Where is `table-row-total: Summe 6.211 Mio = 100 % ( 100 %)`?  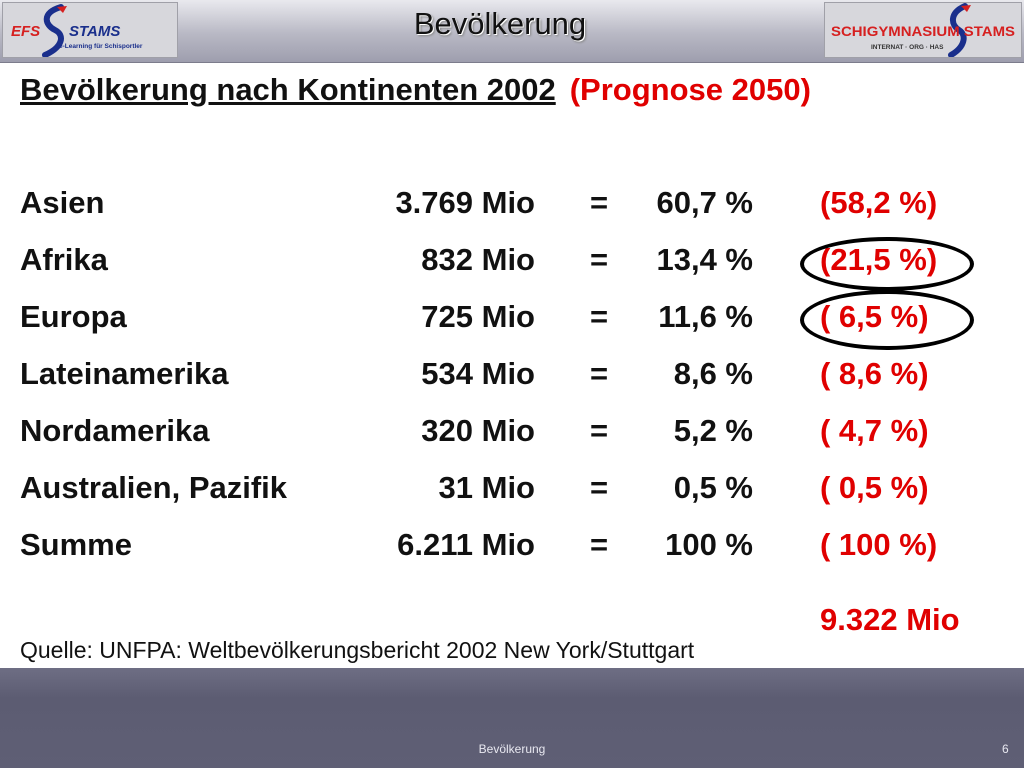 table-row-total: Summe 6.211 Mio = 100 % ( 100 %) is located at coordinates (512, 547).